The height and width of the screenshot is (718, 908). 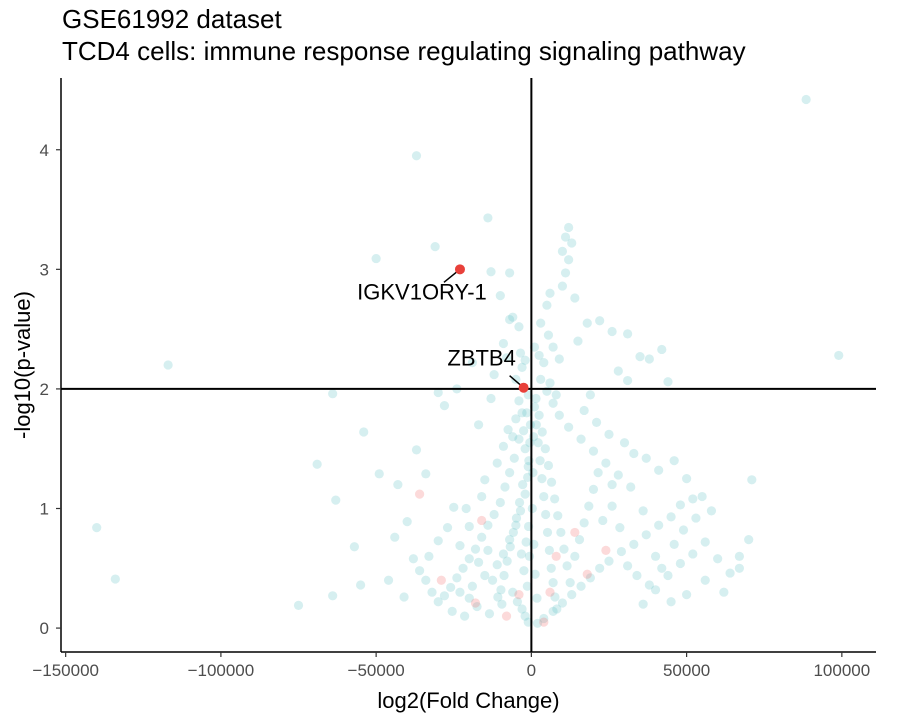 What do you see at coordinates (44, 509) in the screenshot?
I see `y-tick-label: 1` at bounding box center [44, 509].